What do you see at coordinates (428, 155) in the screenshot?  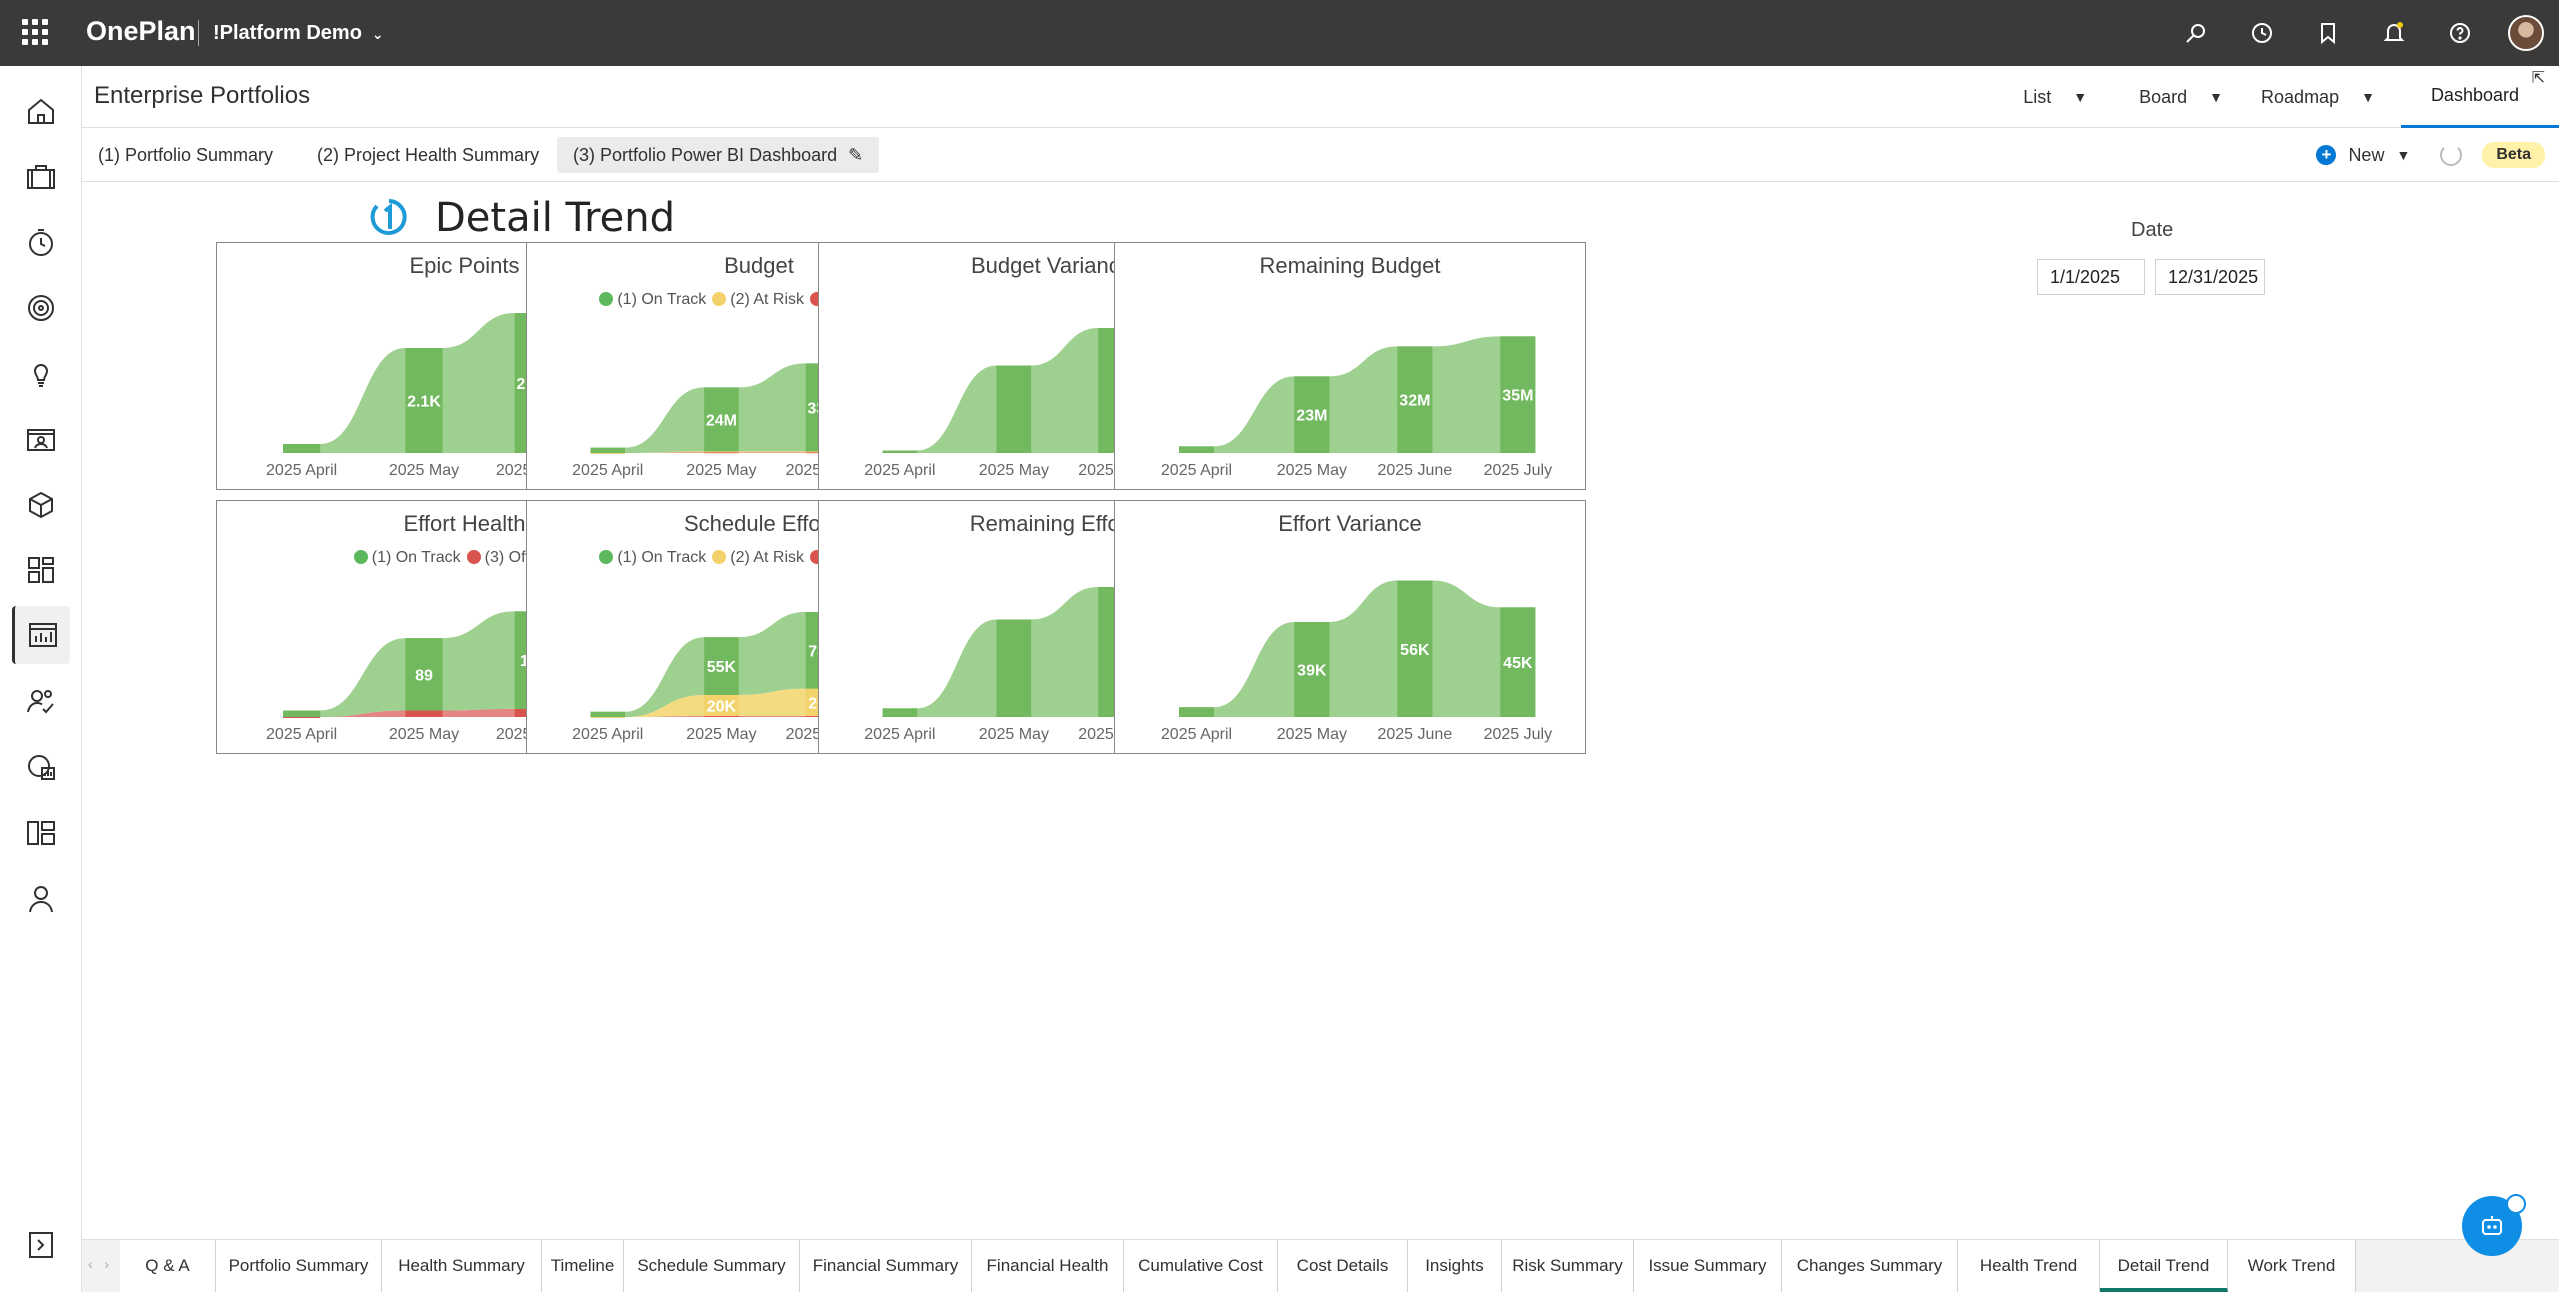 I see `subtab-project-health-summary: (2) Project Health Summary` at bounding box center [428, 155].